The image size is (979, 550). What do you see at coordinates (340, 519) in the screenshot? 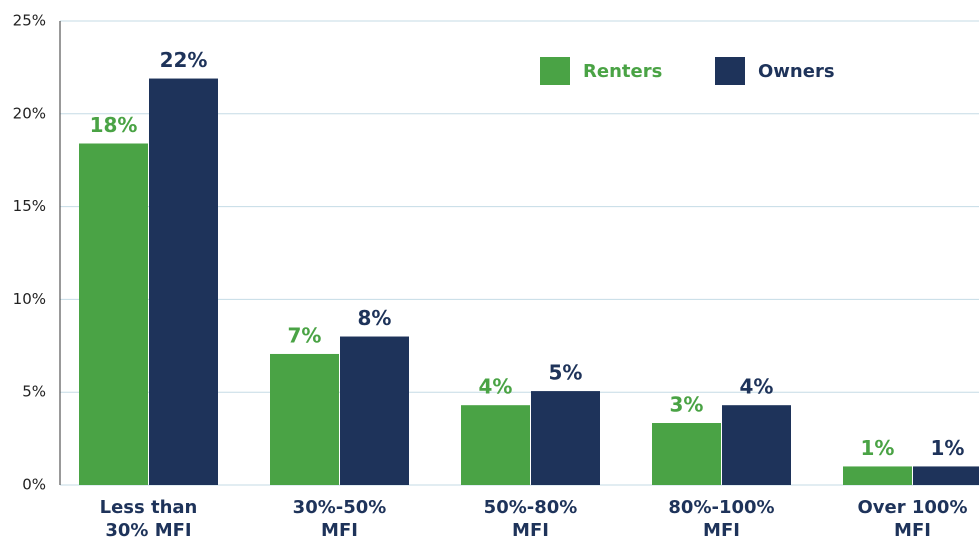
I see `x-tick-label: 30%-50% MFI` at bounding box center [340, 519].